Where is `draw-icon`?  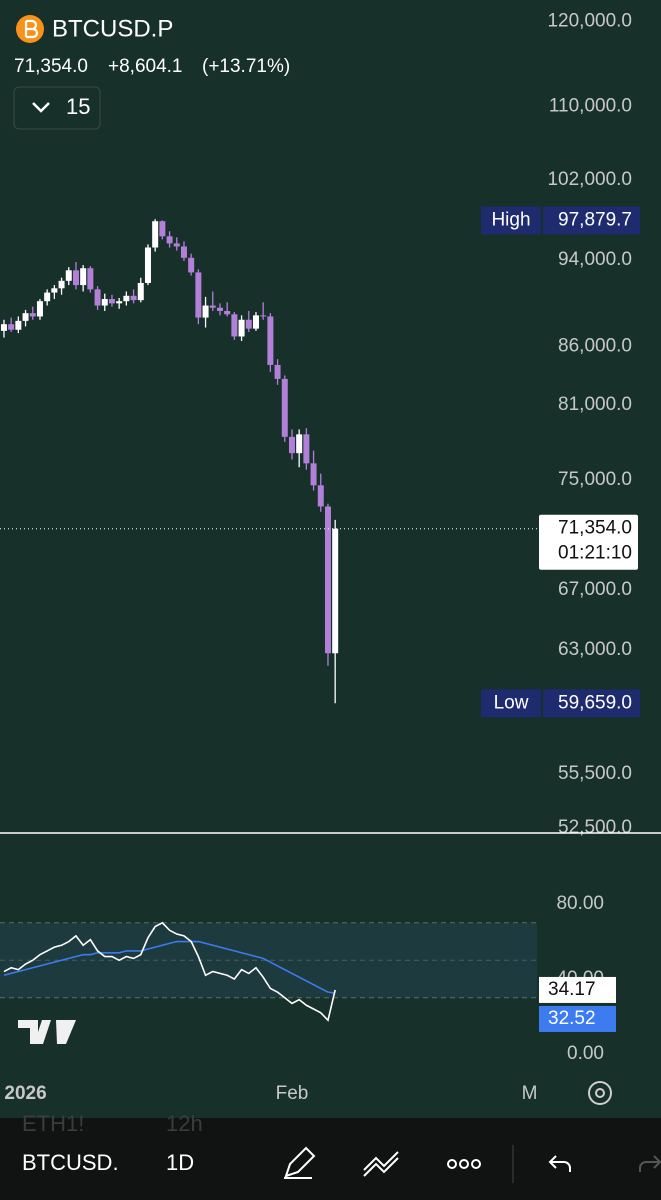 draw-icon is located at coordinates (300, 1162).